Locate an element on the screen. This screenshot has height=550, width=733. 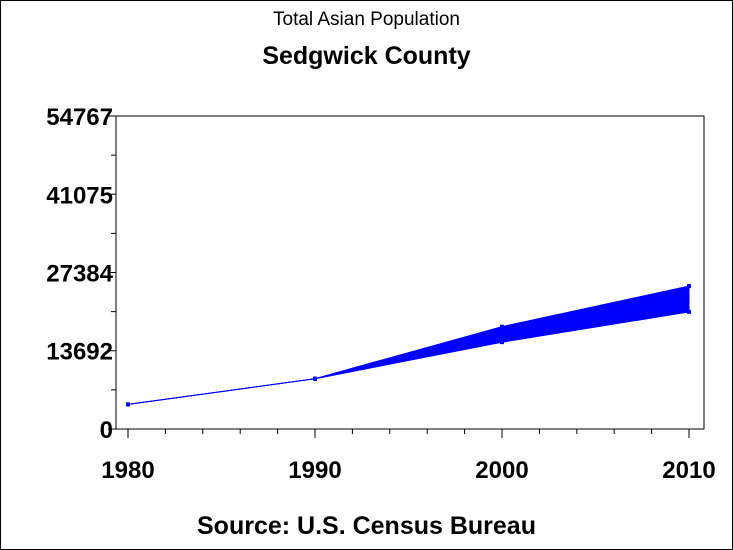
x-tick-label: 2000 is located at coordinates (501, 470).